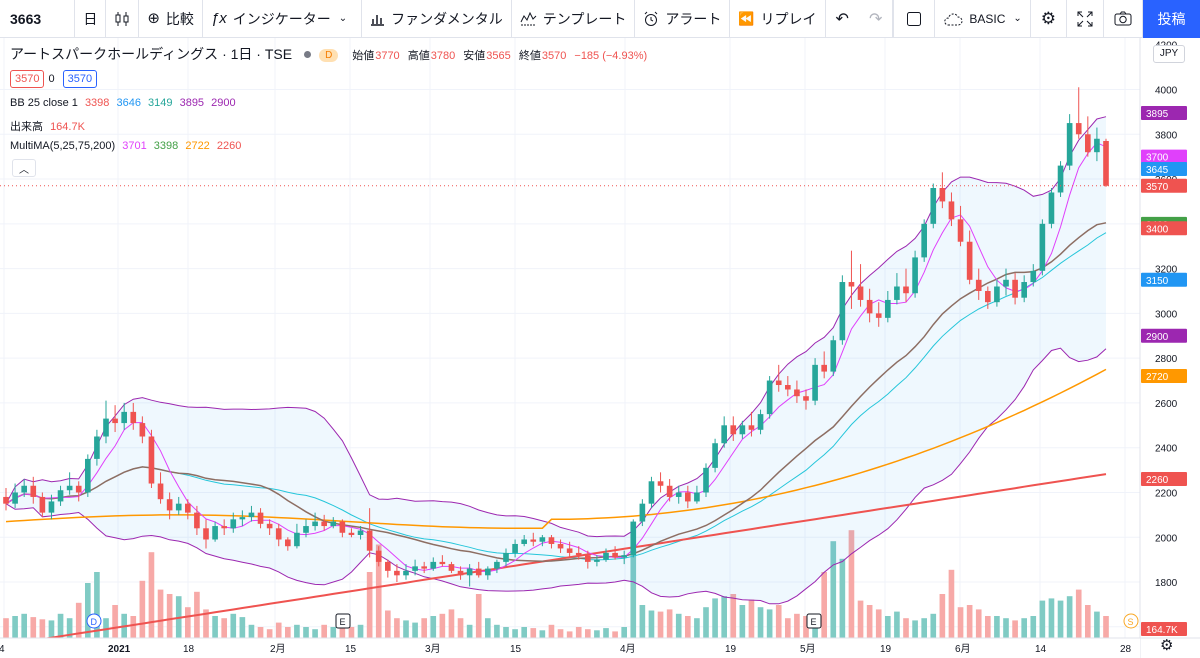 This screenshot has height=658, width=1200. I want to click on post-button: 投稿, so click(1171, 19).